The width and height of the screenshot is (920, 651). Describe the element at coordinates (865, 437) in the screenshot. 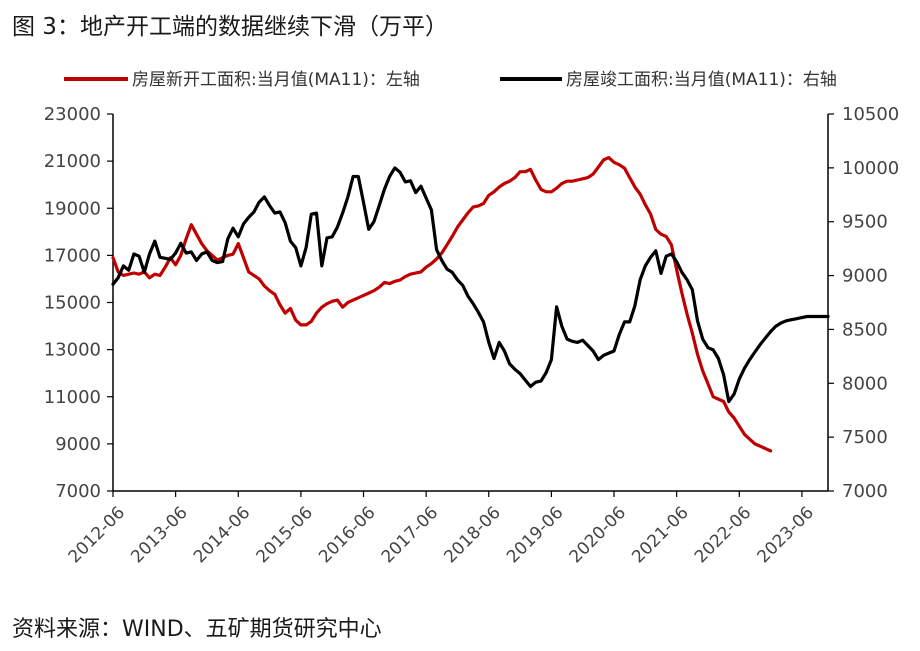

I see `y-right-tick-label: 7500` at that location.